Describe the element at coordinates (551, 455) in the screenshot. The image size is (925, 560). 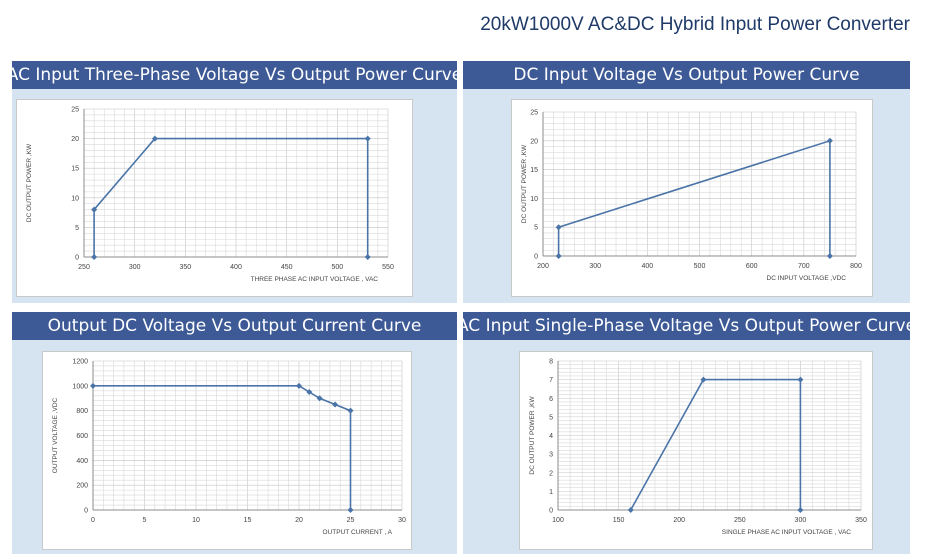
I see `y-tick-label: 3` at that location.